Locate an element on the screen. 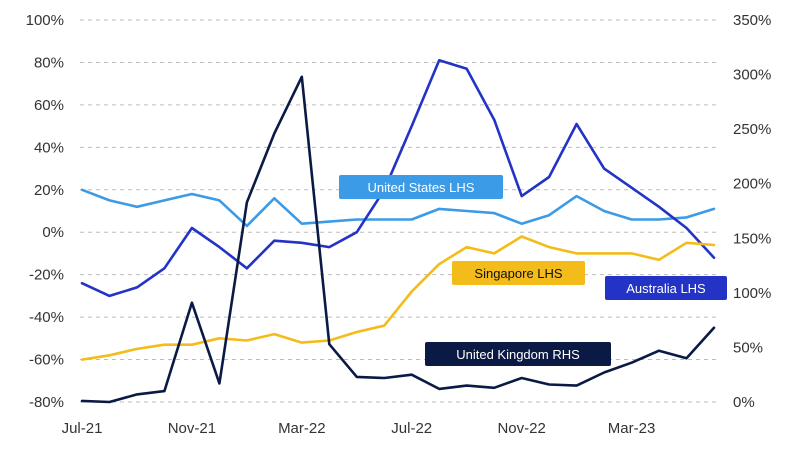 Image resolution: width=800 pixels, height=450 pixels. legend-label: Singapore LHS is located at coordinates (518, 273).